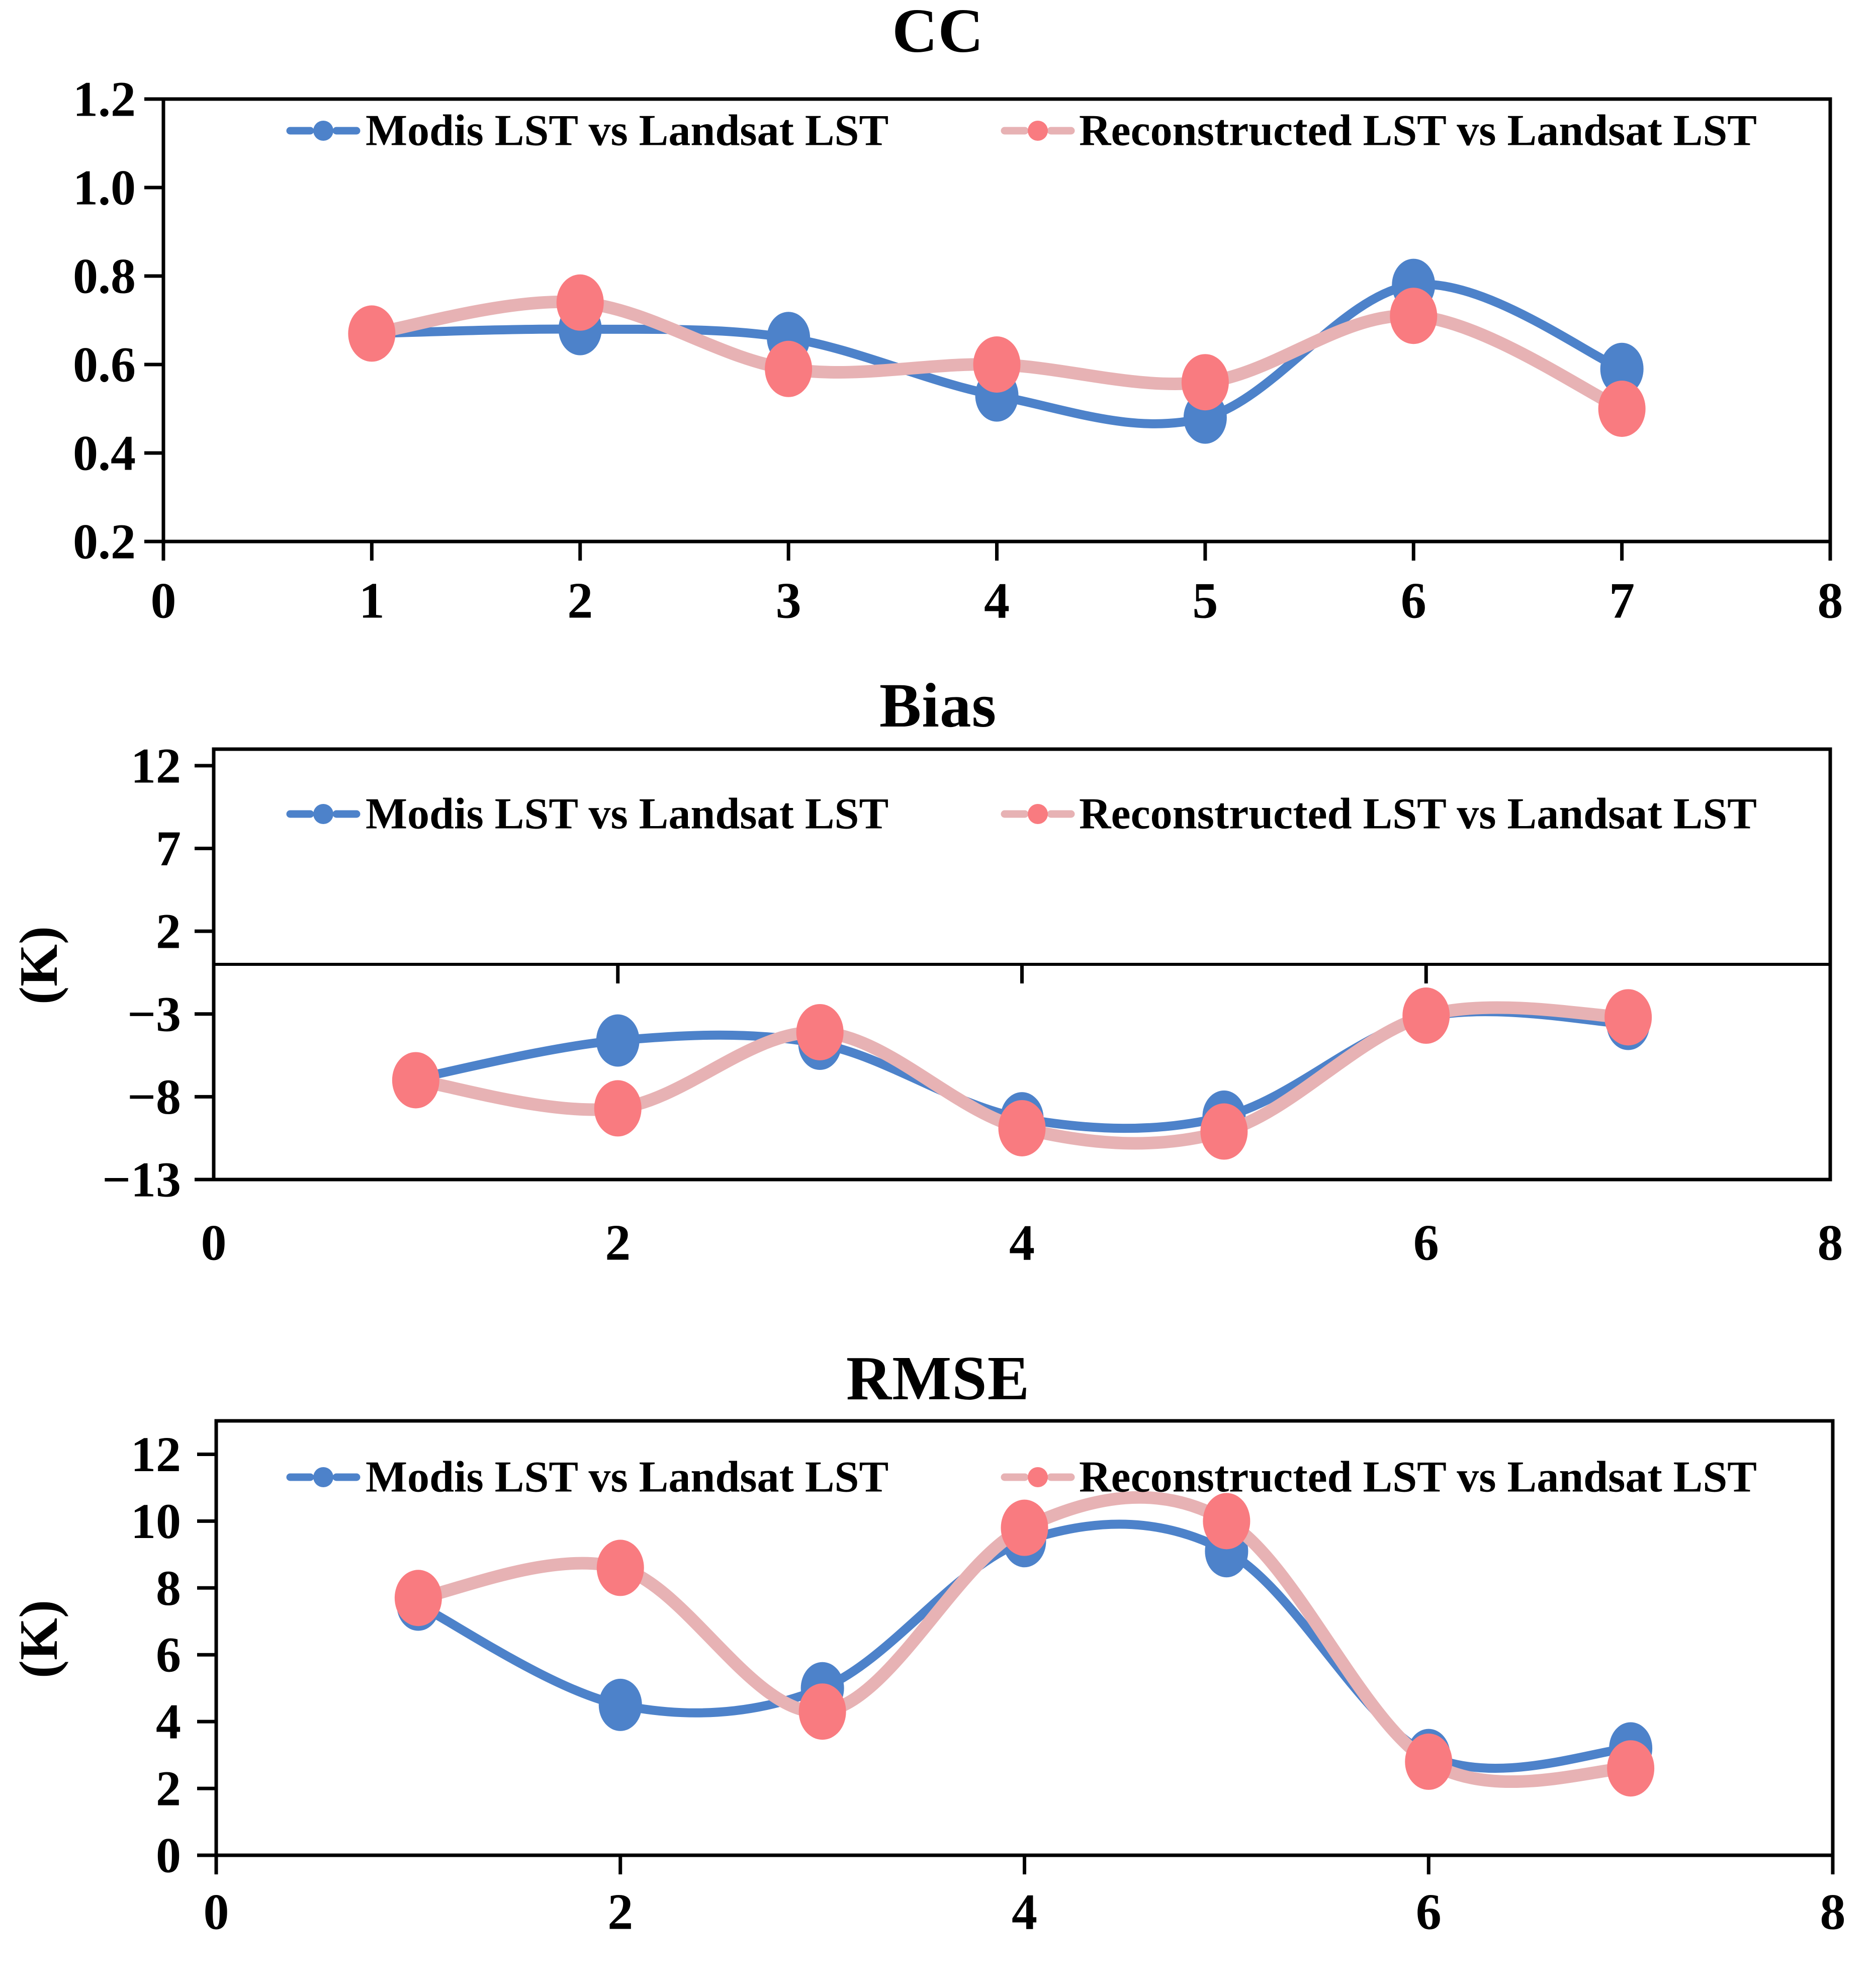 The image size is (1876, 1987). Describe the element at coordinates (618, 1243) in the screenshot. I see `bias-x-tick-label: 2` at that location.